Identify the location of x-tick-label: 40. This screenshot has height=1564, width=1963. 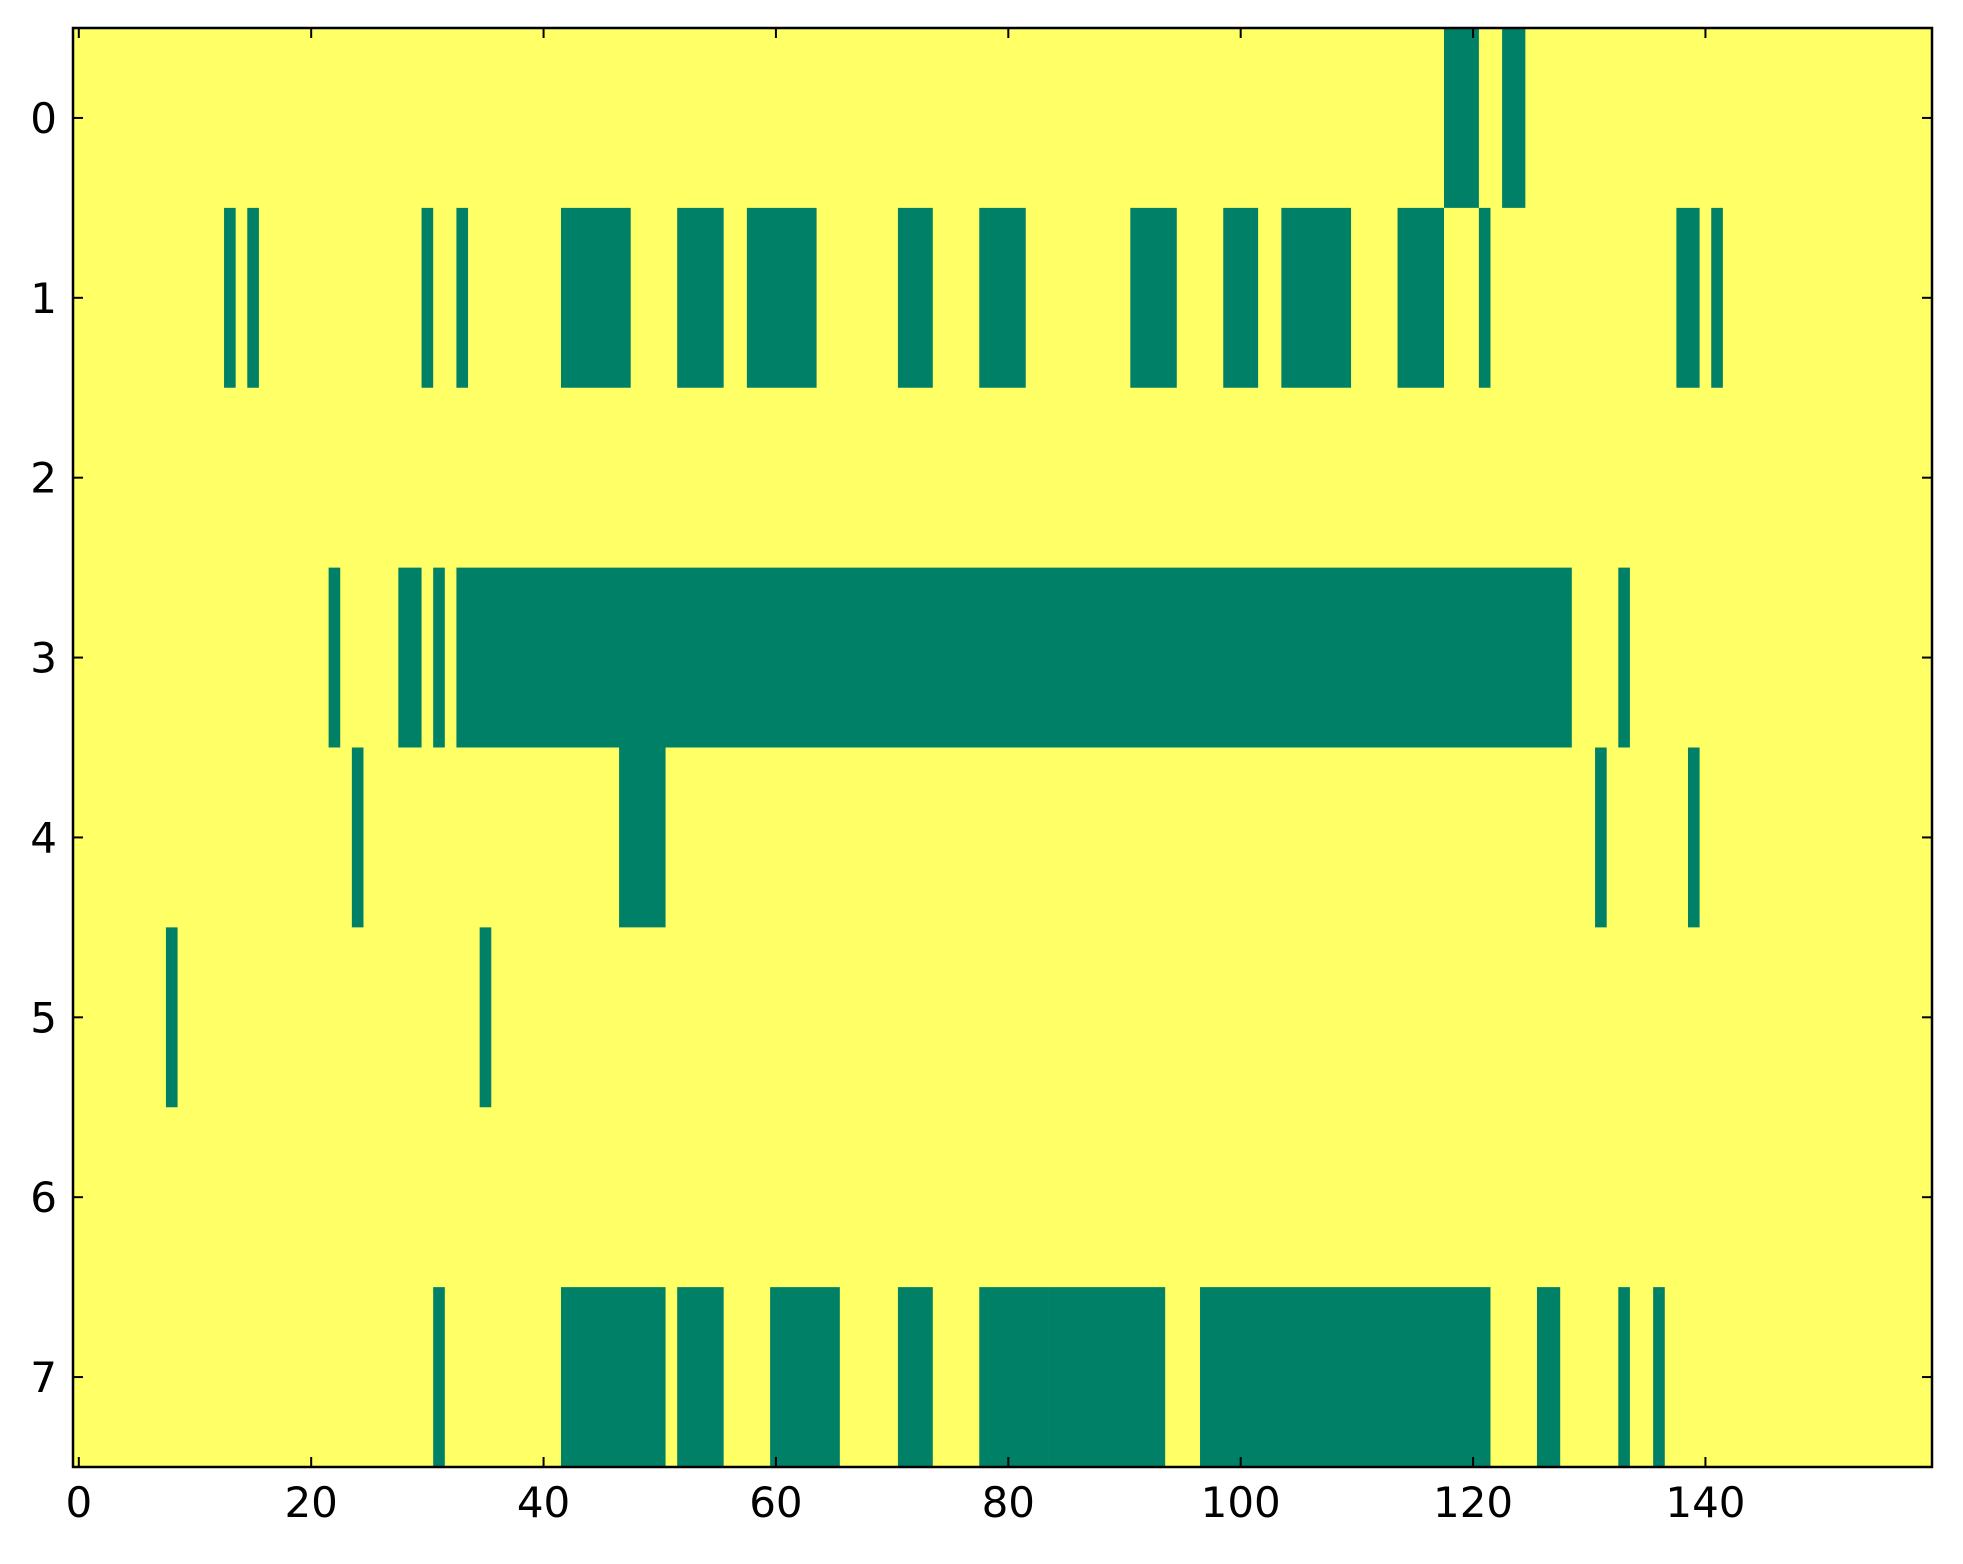
(543, 1502).